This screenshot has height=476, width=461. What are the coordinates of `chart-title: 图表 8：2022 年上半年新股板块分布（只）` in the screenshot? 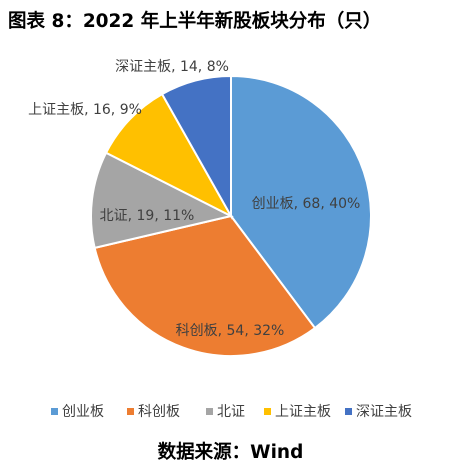 It's located at (195, 21).